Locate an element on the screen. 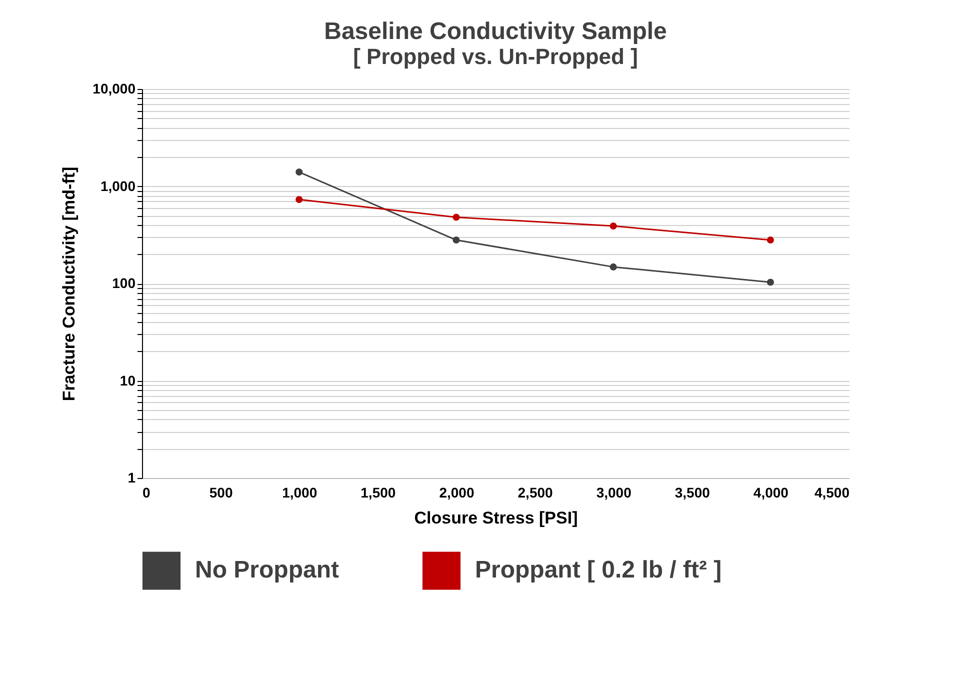 The height and width of the screenshot is (686, 971). y-tick-label: 1 is located at coordinates (132, 478).